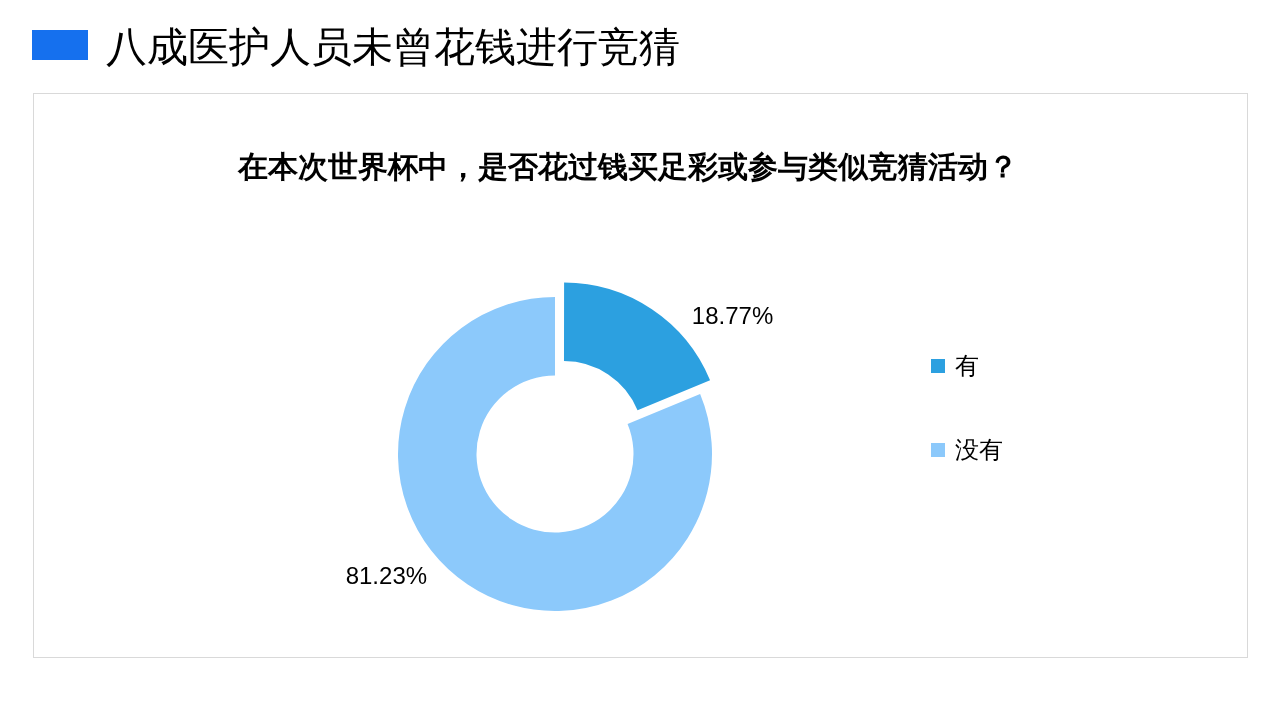 This screenshot has height=720, width=1280. I want to click on chart-title: 八成医护人员未曾花钱进行竞猜, so click(393, 47).